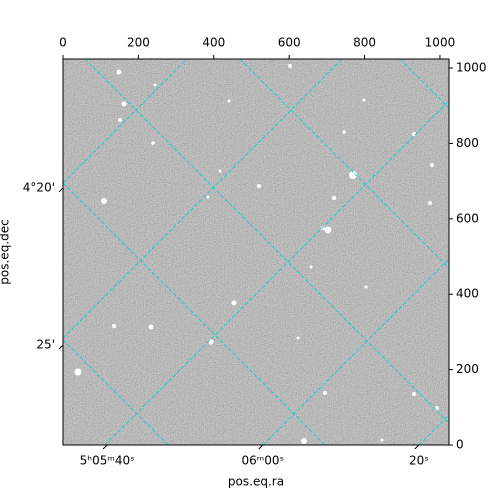 Image resolution: width=500 pixels, height=500 pixels. What do you see at coordinates (45, 345) in the screenshot?
I see `dec-tick-label: 25'` at bounding box center [45, 345].